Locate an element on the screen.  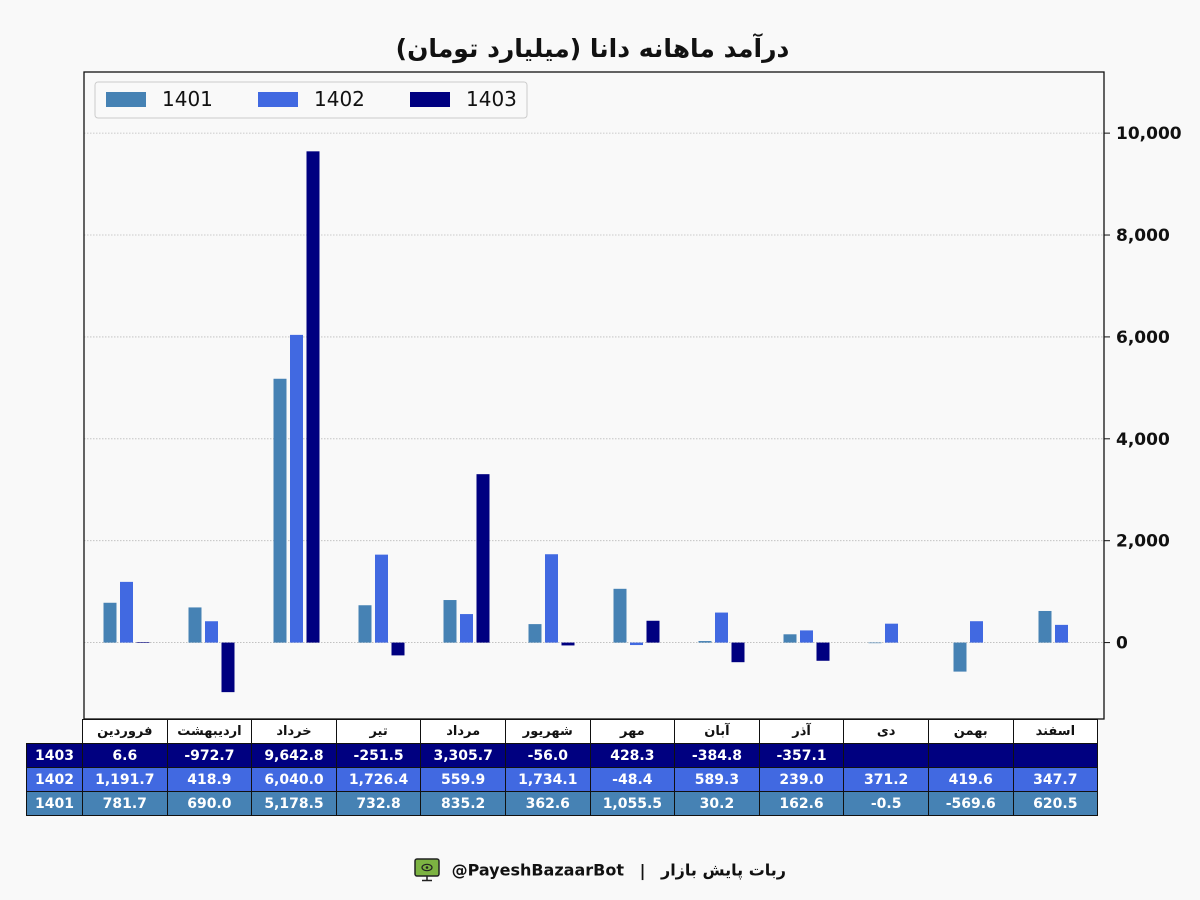
table-cell: -972.7 is located at coordinates (209, 755).